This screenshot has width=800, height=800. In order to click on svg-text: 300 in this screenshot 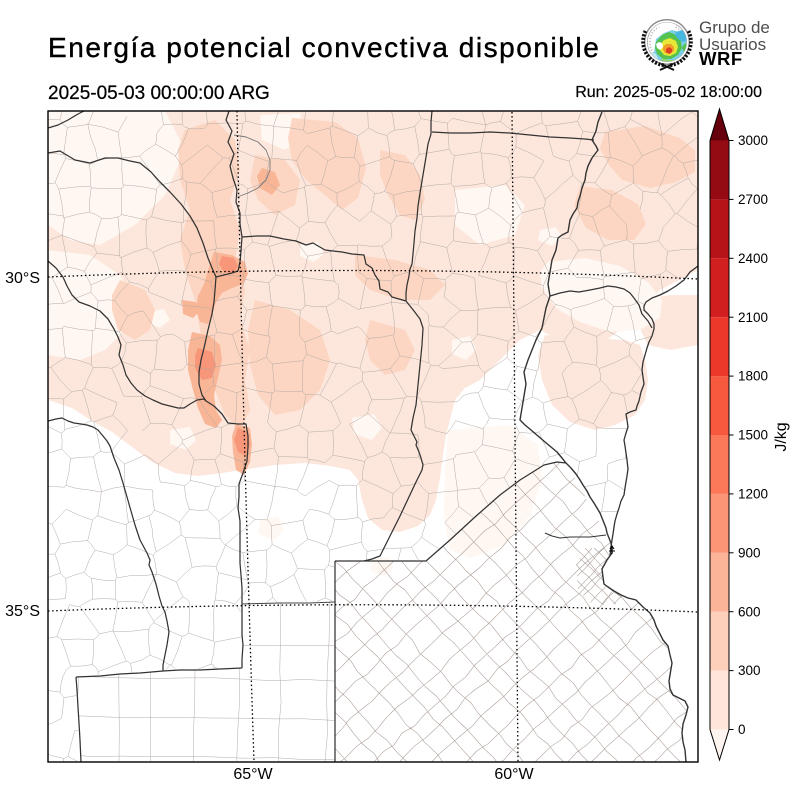, I will do `click(749, 670)`.